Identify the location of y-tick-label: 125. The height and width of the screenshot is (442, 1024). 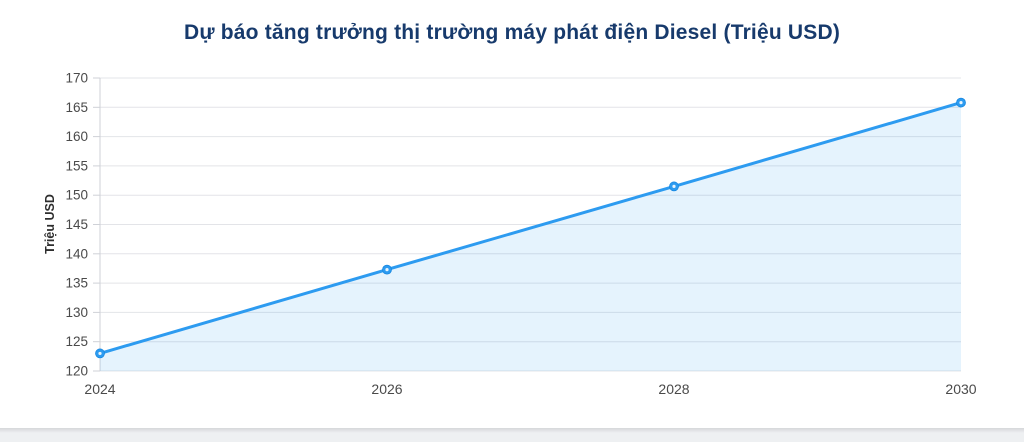
(76, 341).